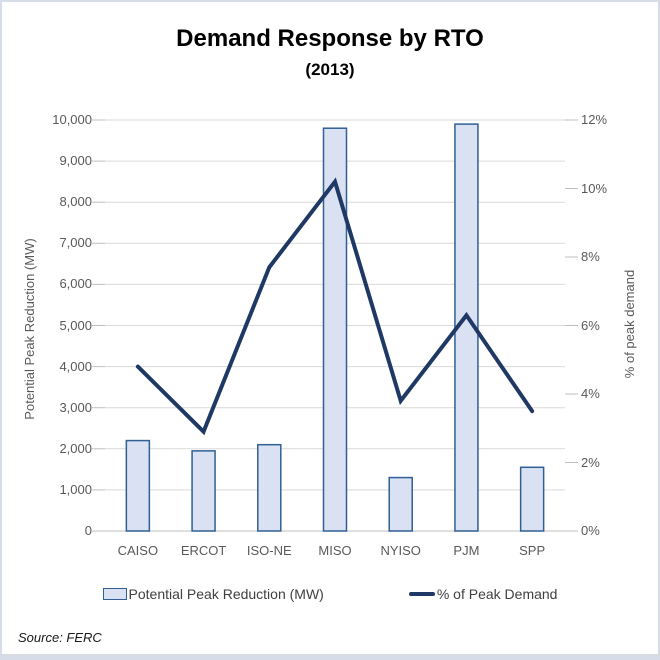 The height and width of the screenshot is (660, 660). What do you see at coordinates (75, 448) in the screenshot?
I see `left-axis-tick-label: 2,000` at bounding box center [75, 448].